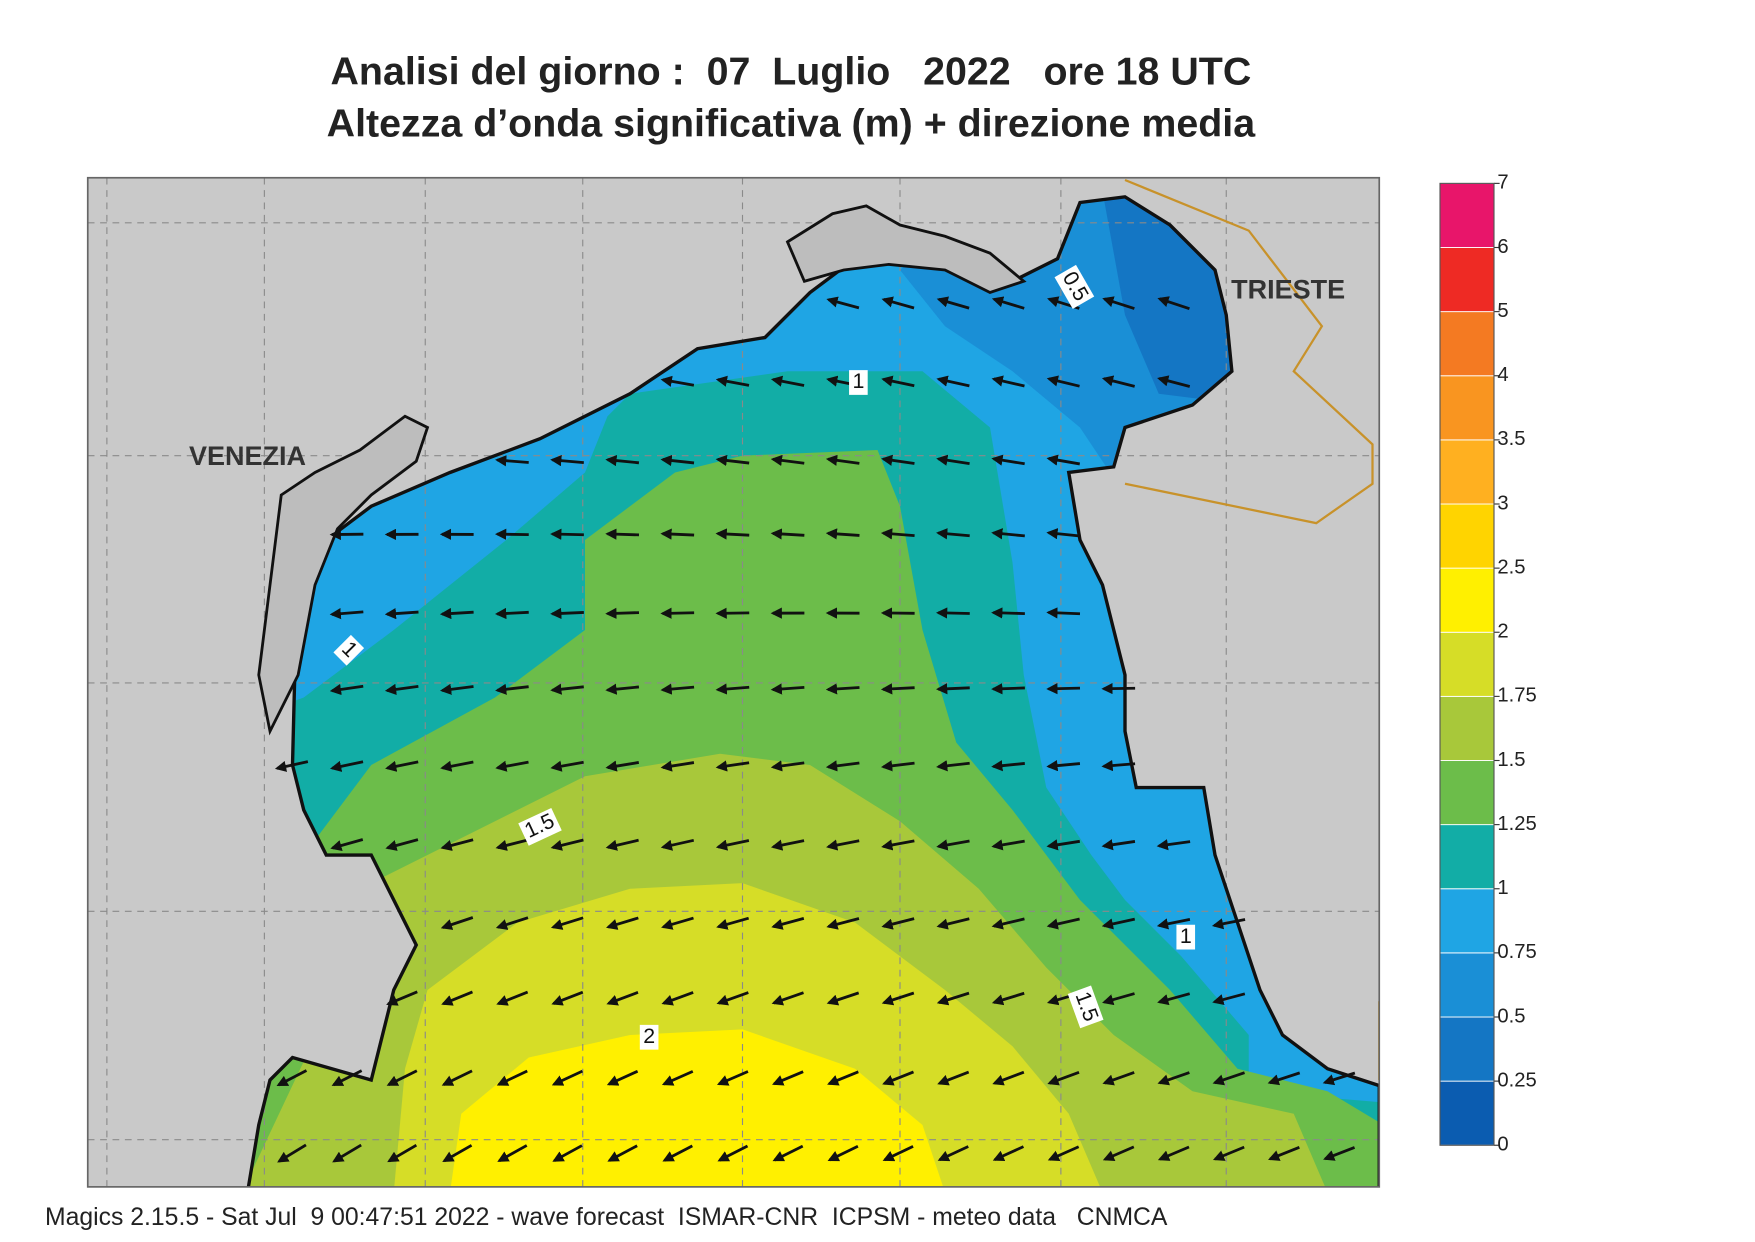 This screenshot has width=1755, height=1242. Describe the element at coordinates (1502, 632) in the screenshot. I see `colorbar-tick-label: 2` at that location.